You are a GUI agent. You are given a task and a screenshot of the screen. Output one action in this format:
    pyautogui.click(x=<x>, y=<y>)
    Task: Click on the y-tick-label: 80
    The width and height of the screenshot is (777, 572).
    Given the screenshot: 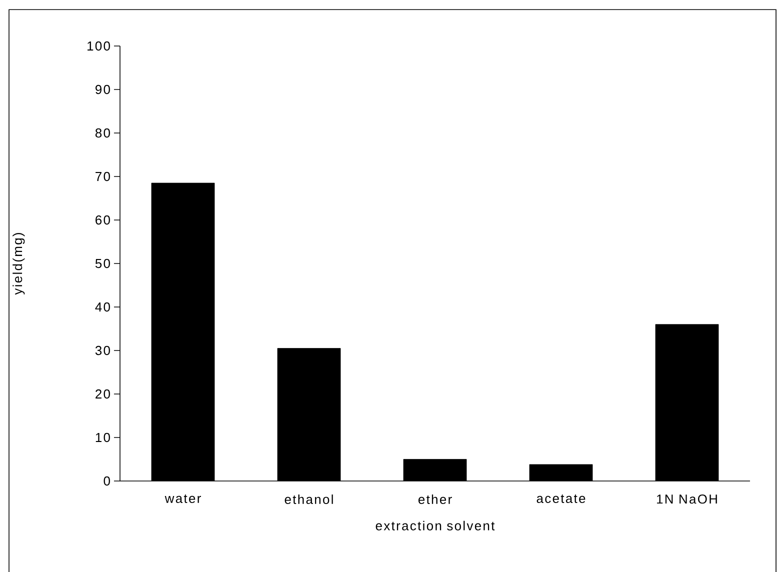 What is the action you would take?
    pyautogui.click(x=102, y=133)
    